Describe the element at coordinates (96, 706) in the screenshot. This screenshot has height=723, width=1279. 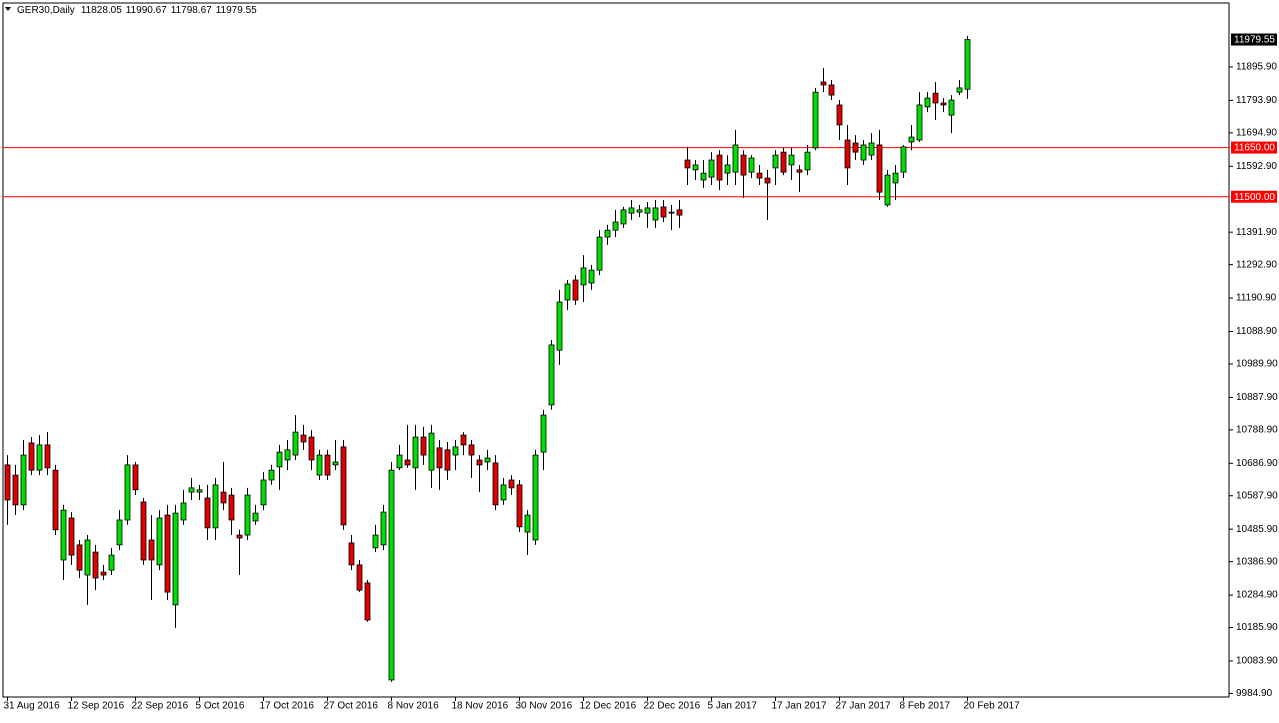
I see `x-tick-label: 12 Sep 2016` at that location.